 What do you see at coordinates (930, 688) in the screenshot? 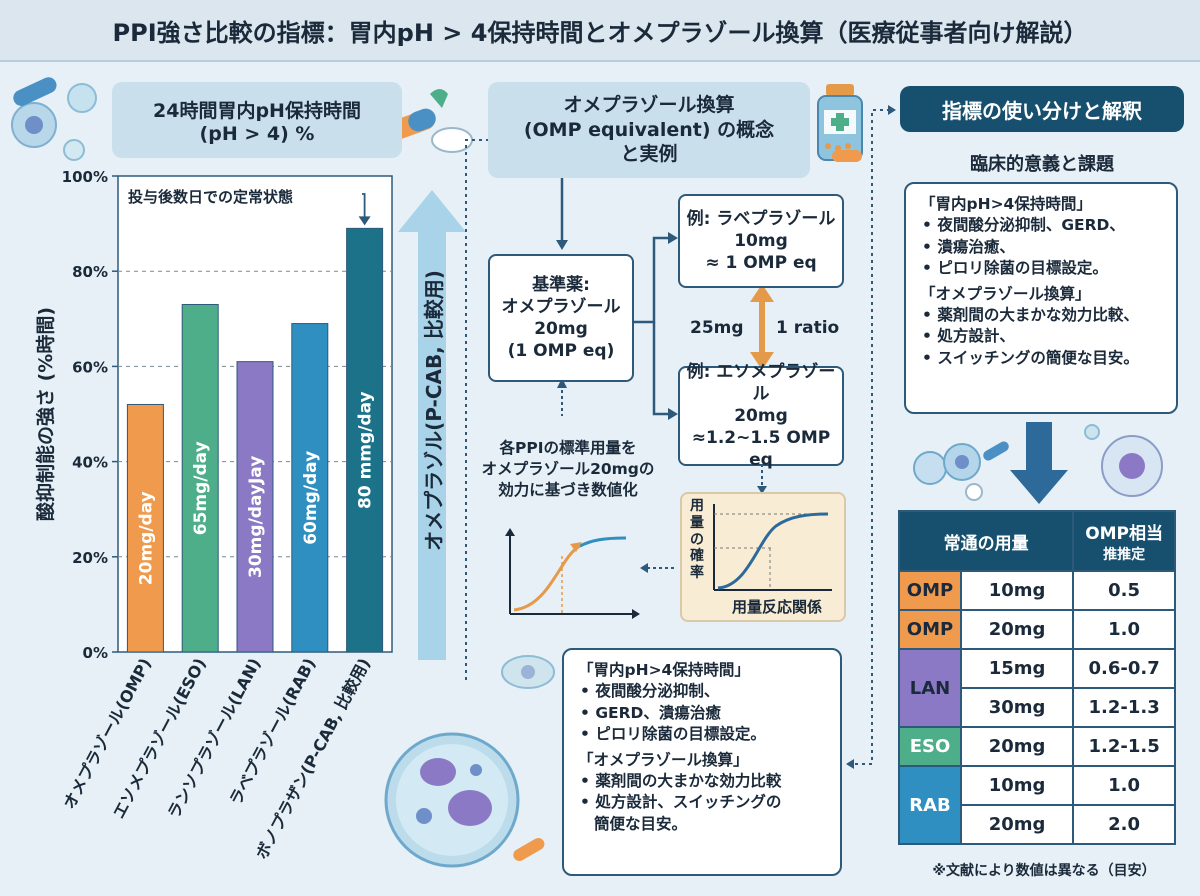
I see `table-drug-cell: LAN` at bounding box center [930, 688].